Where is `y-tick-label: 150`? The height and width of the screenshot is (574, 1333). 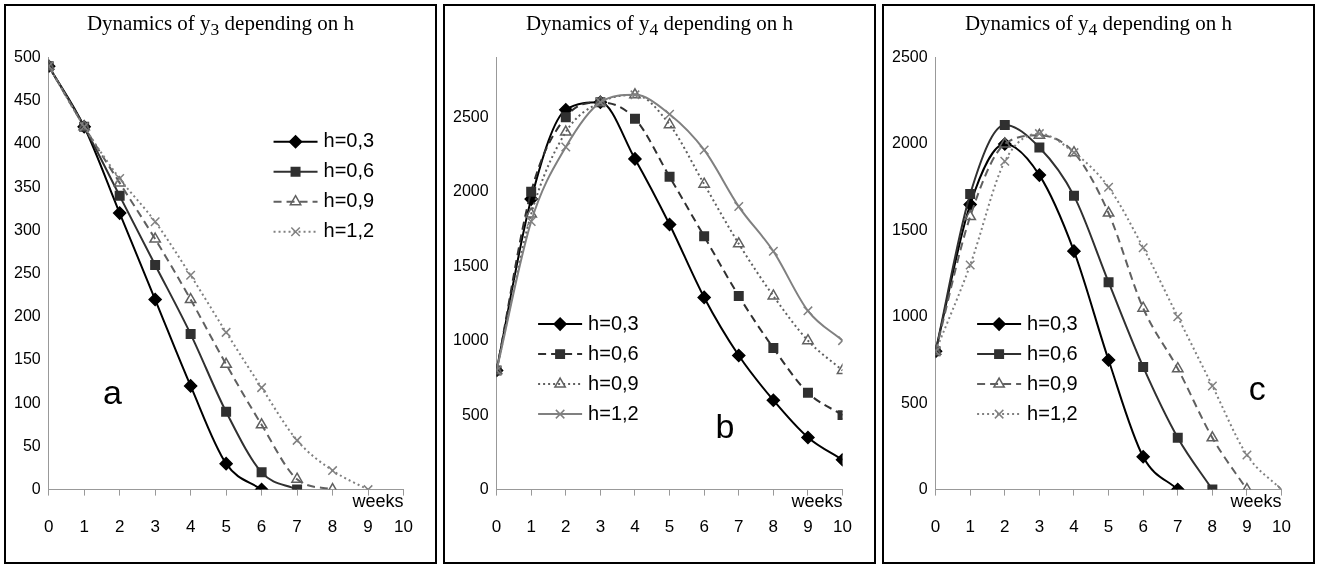 y-tick-label: 150 is located at coordinates (27, 359).